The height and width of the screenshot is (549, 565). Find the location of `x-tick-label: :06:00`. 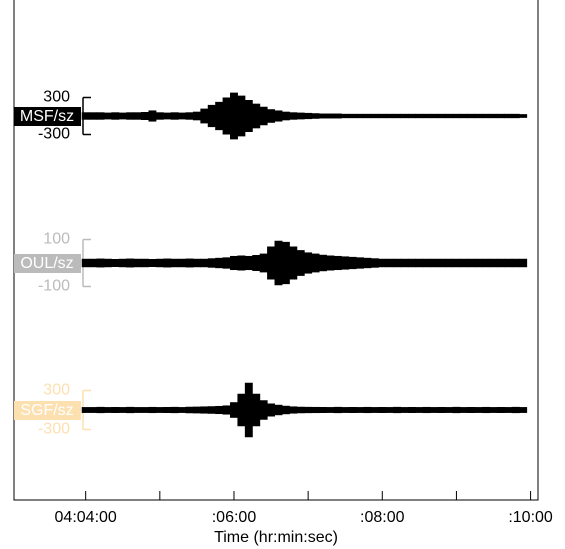

x-tick-label: :06:00 is located at coordinates (234, 517).